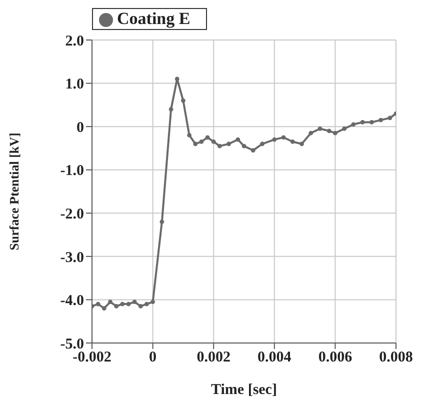 The image size is (430, 412). I want to click on x-axis-title: Time [sec], so click(244, 390).